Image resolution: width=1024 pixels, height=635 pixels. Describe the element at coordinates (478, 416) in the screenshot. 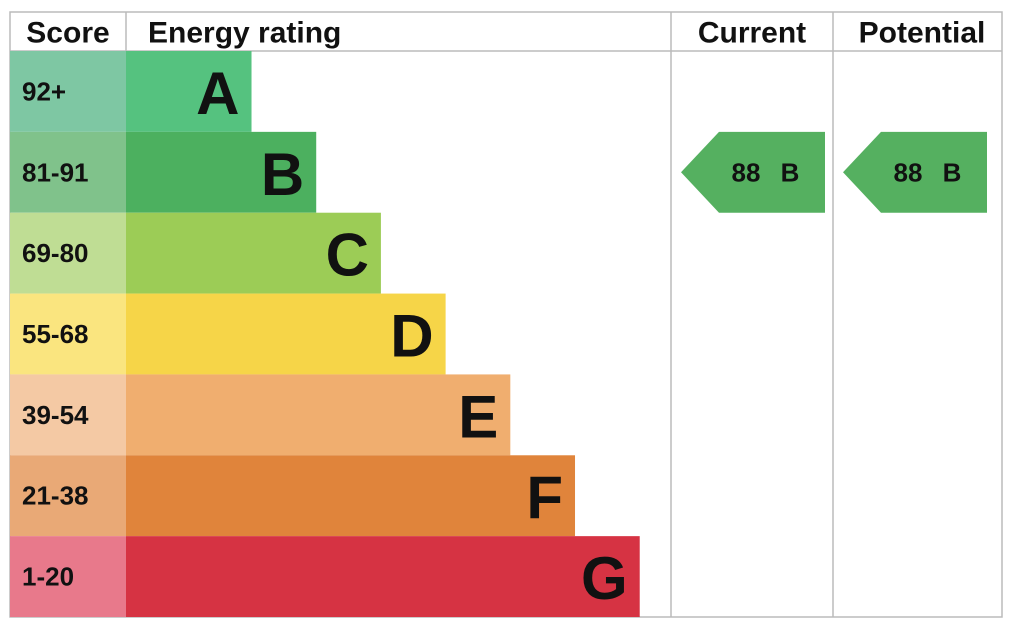

I see `rating-letter: E` at that location.